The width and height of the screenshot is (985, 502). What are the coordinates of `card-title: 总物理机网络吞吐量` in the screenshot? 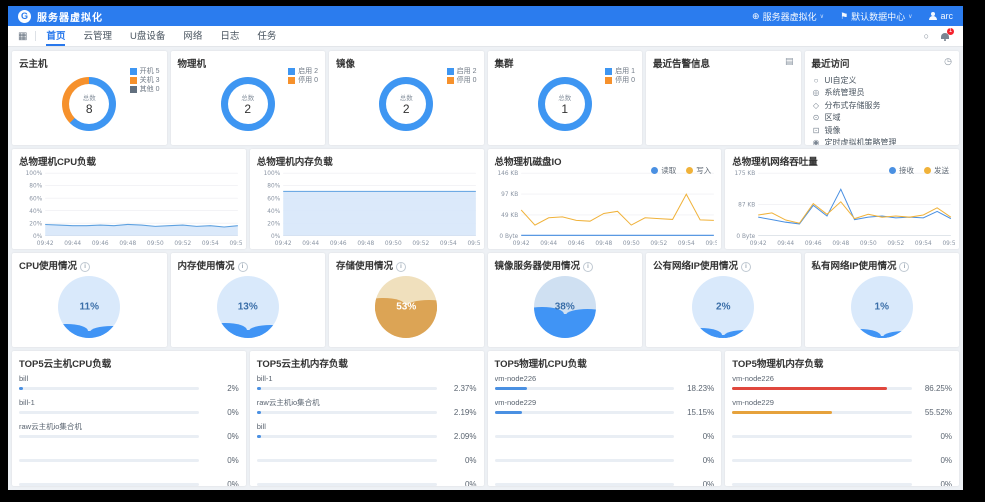 It's located at (775, 162).